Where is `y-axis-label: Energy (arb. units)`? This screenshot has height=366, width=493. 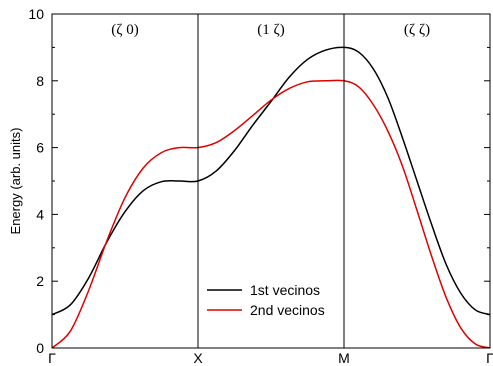 y-axis-label: Energy (arb. units) is located at coordinates (15, 181).